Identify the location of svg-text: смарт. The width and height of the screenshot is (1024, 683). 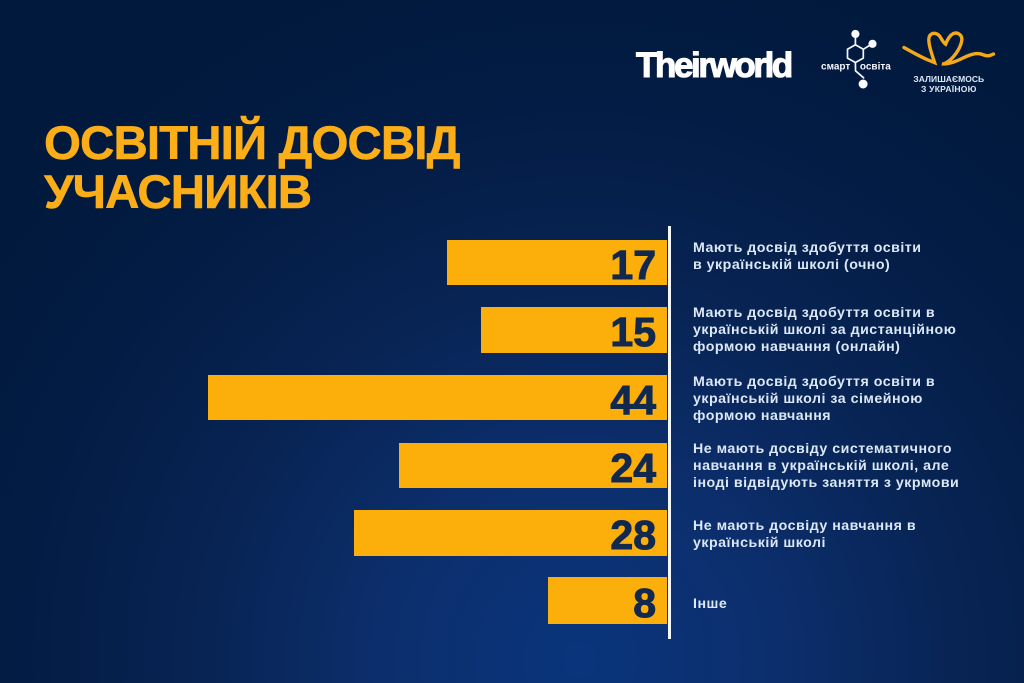
(835, 67).